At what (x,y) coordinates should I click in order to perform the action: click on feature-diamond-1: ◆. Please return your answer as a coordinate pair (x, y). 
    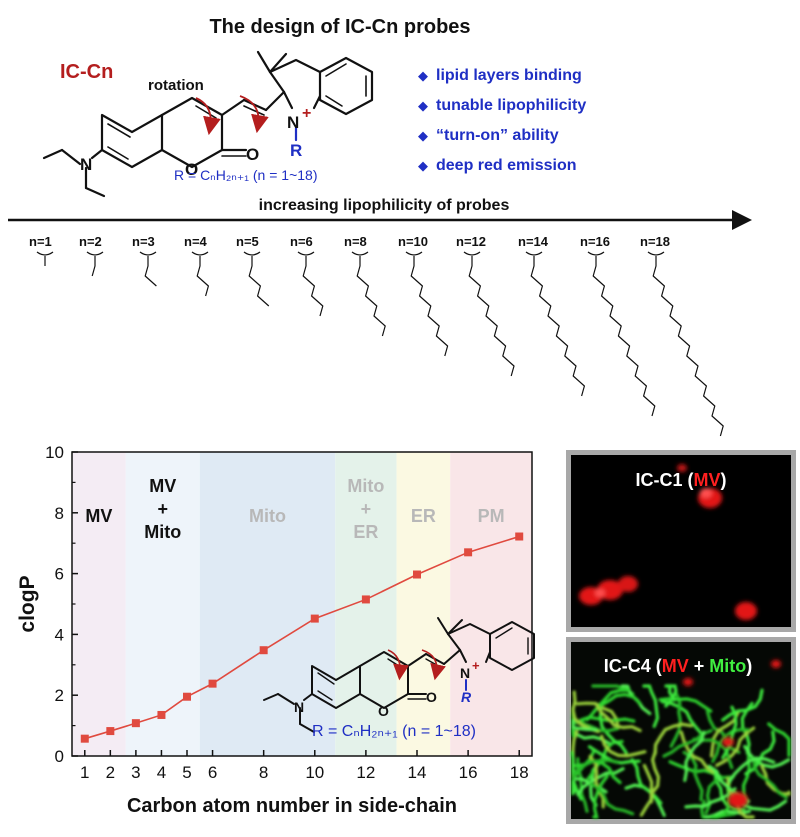
    Looking at the image, I should click on (423, 75).